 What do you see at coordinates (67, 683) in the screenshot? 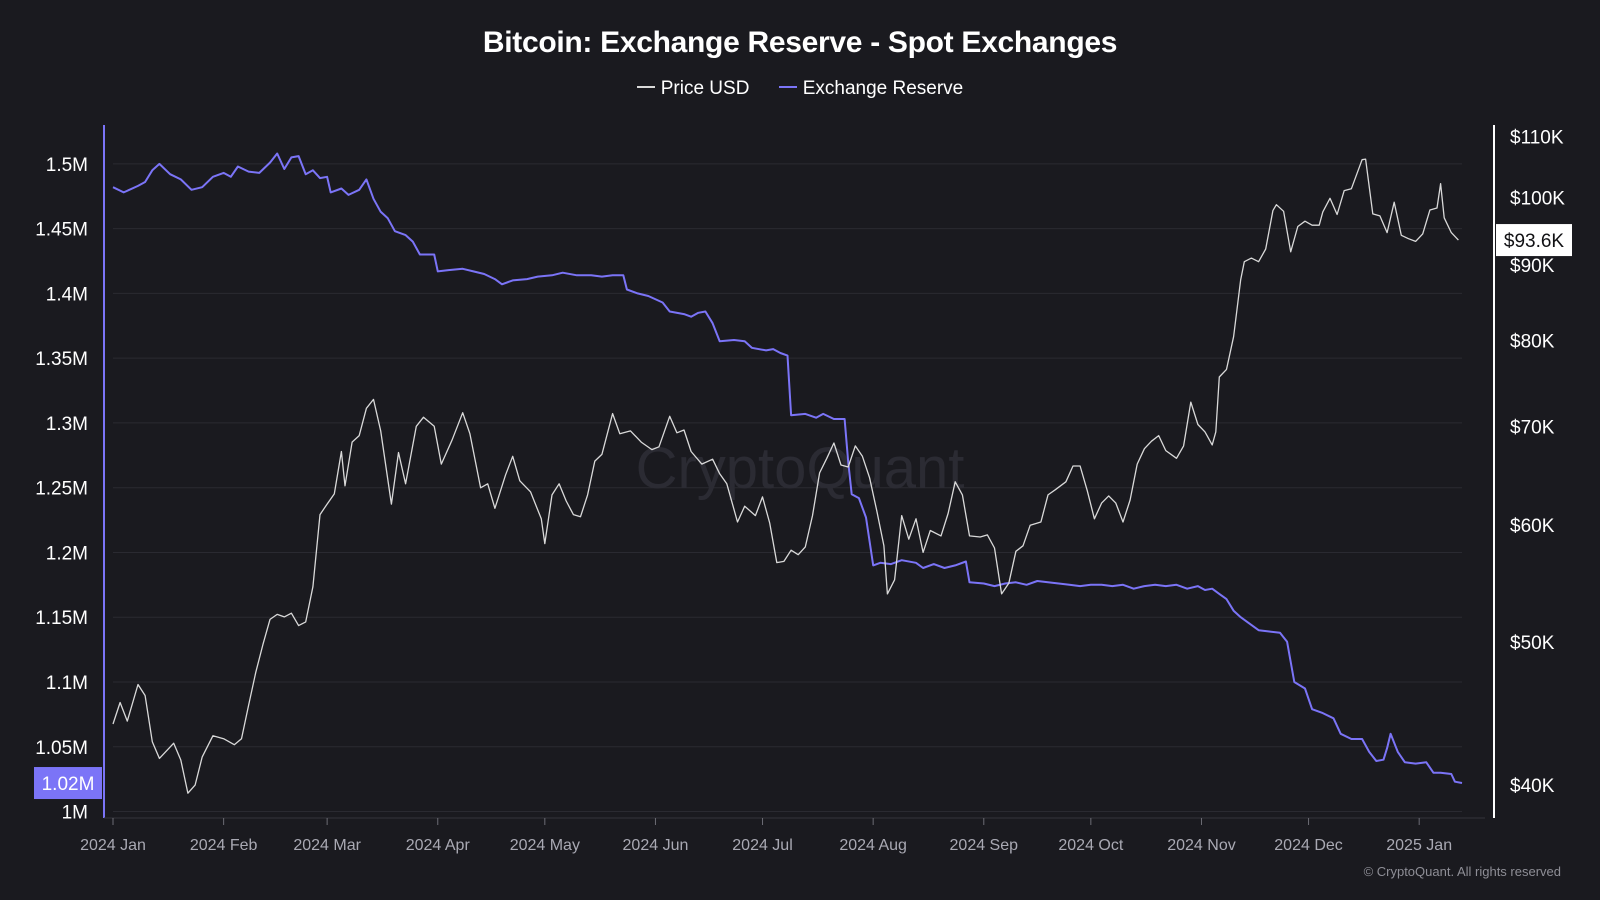
I see `left-tick-label: 1.1M` at bounding box center [67, 683].